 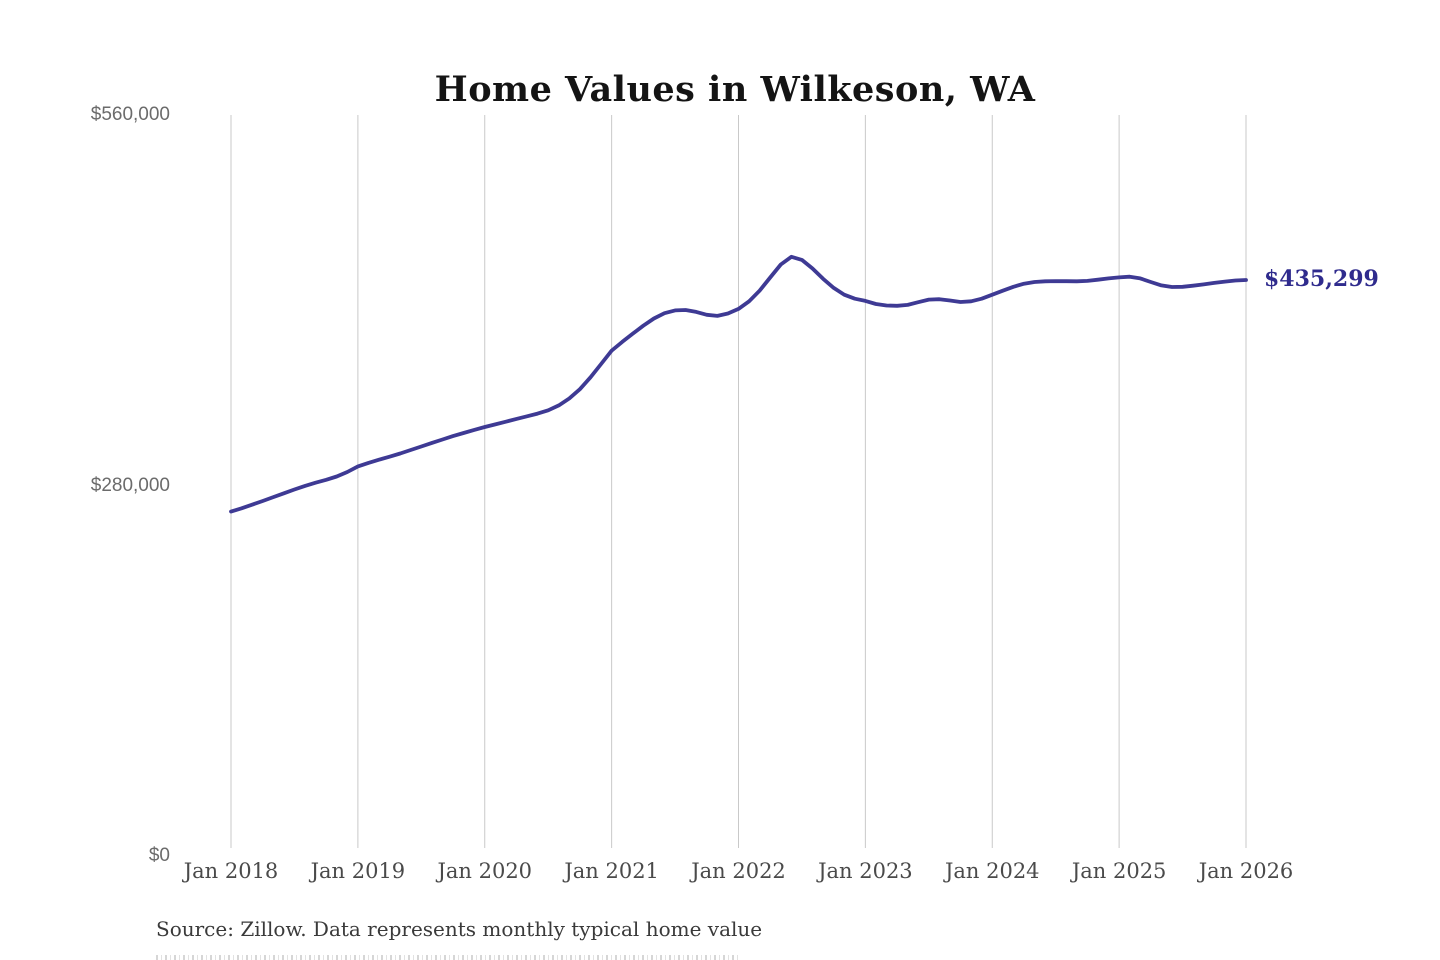 What do you see at coordinates (485, 871) in the screenshot?
I see `x-tick-jan-2020: Jan 2020` at bounding box center [485, 871].